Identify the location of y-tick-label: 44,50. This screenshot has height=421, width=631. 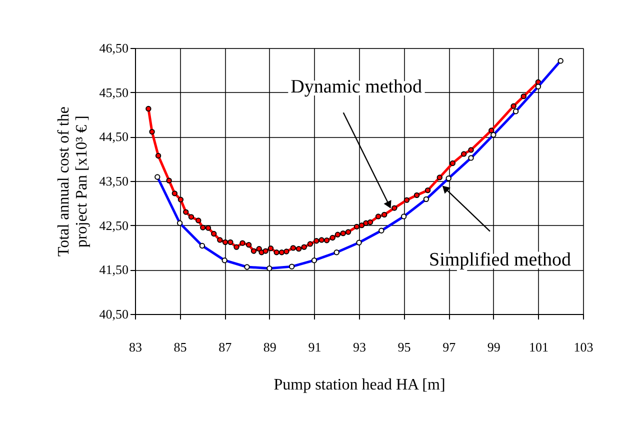
(113, 136).